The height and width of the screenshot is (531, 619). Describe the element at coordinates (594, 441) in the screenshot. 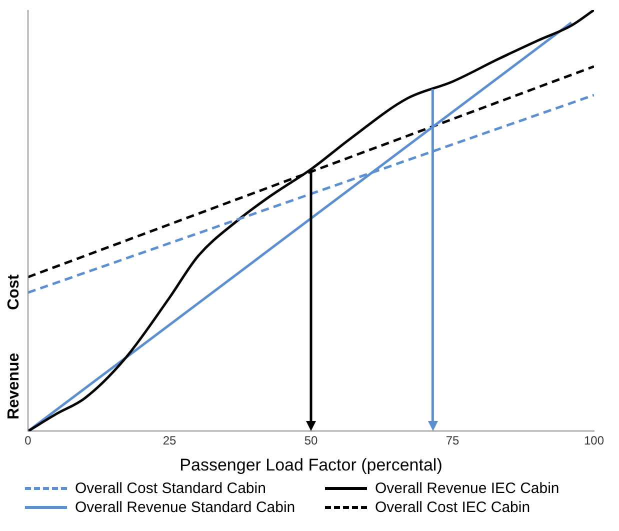

I see `x-tick-label: 100` at that location.